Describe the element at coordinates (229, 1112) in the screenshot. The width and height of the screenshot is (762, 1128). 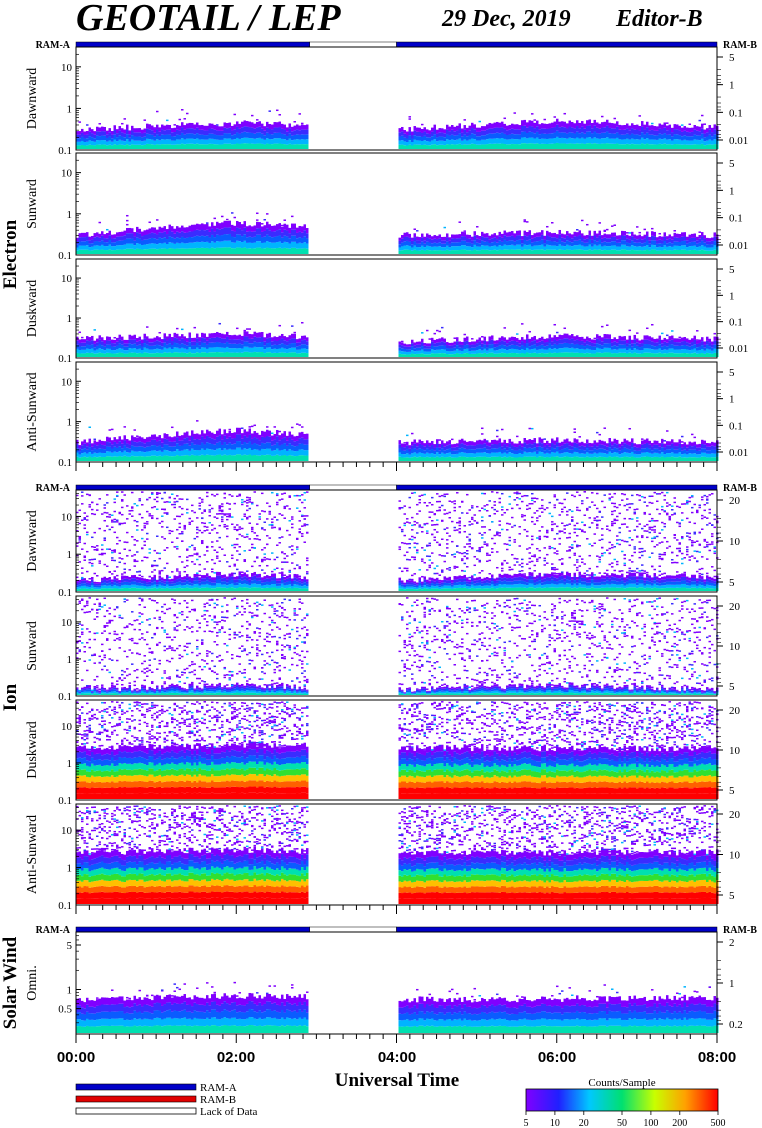
I see `legend-label-lack-of-data: Lack of Data` at that location.